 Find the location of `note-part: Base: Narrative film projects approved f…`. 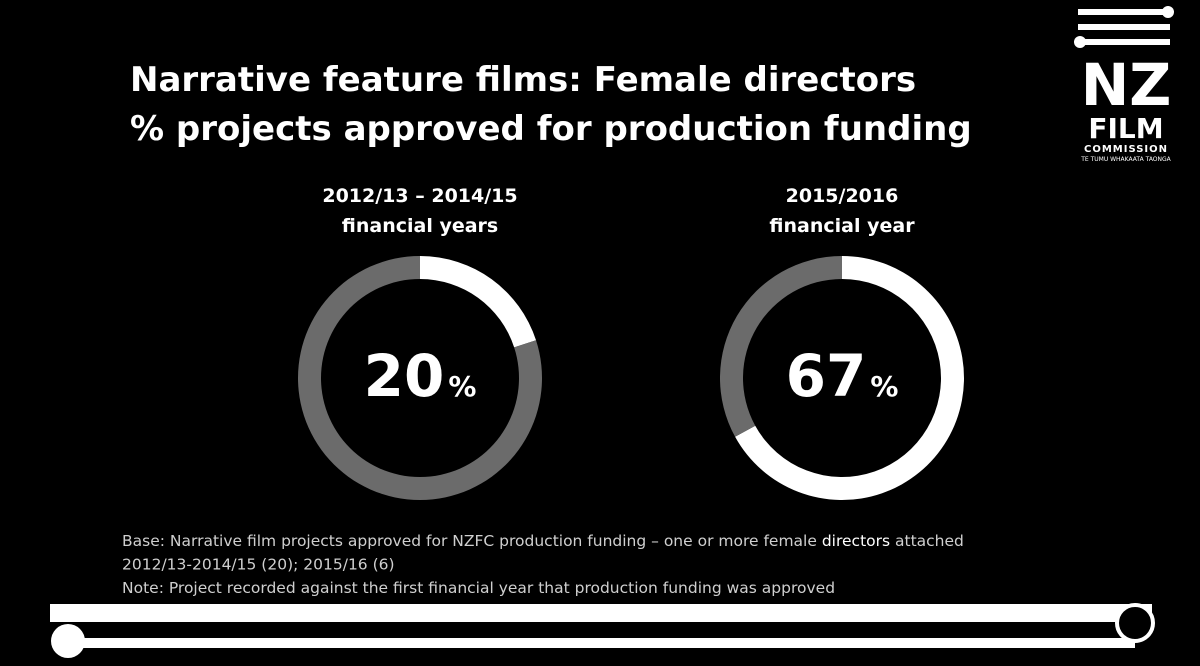

note-part: Base: Narrative film projects approved f… is located at coordinates (472, 541).